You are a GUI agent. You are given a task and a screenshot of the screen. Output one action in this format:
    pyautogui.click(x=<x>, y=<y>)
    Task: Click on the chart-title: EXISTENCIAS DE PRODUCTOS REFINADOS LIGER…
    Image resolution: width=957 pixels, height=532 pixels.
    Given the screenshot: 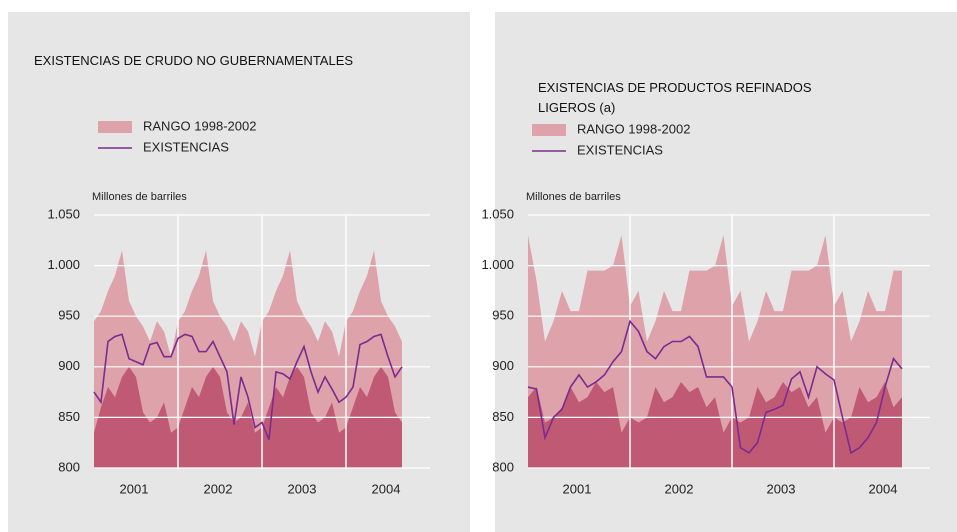 What is the action you would take?
    pyautogui.click(x=675, y=97)
    